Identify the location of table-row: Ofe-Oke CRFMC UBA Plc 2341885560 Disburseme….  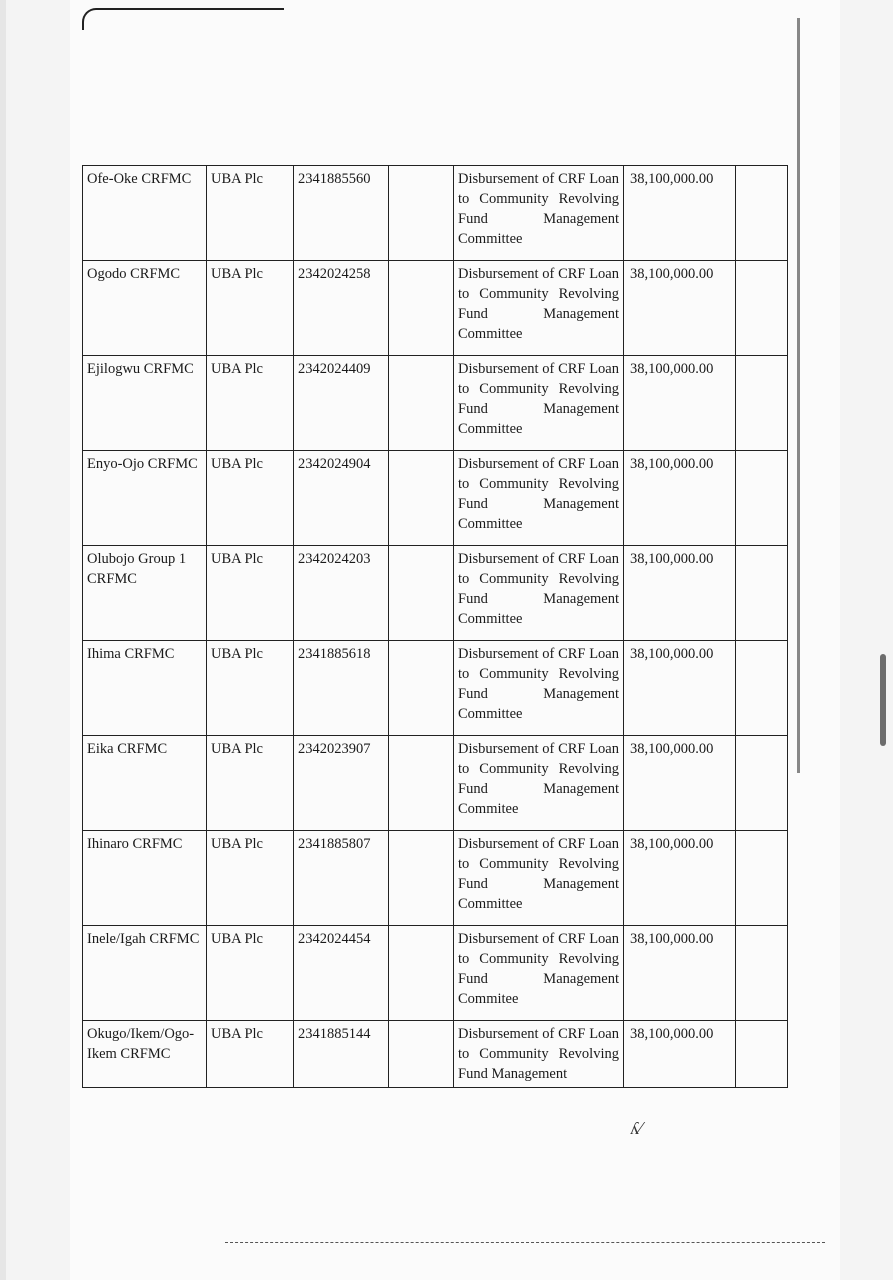
(435, 213).